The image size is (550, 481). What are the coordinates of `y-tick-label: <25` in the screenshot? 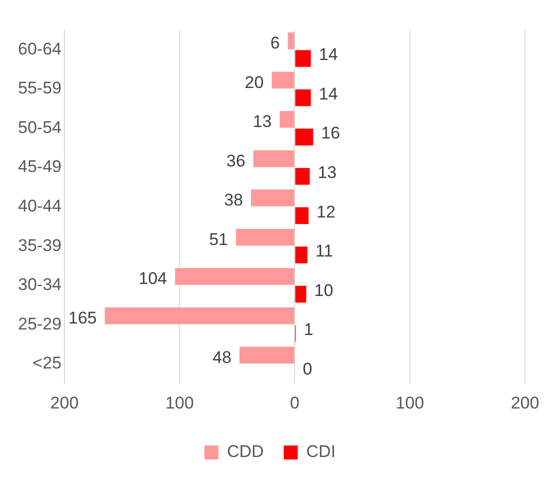 It's located at (47, 363).